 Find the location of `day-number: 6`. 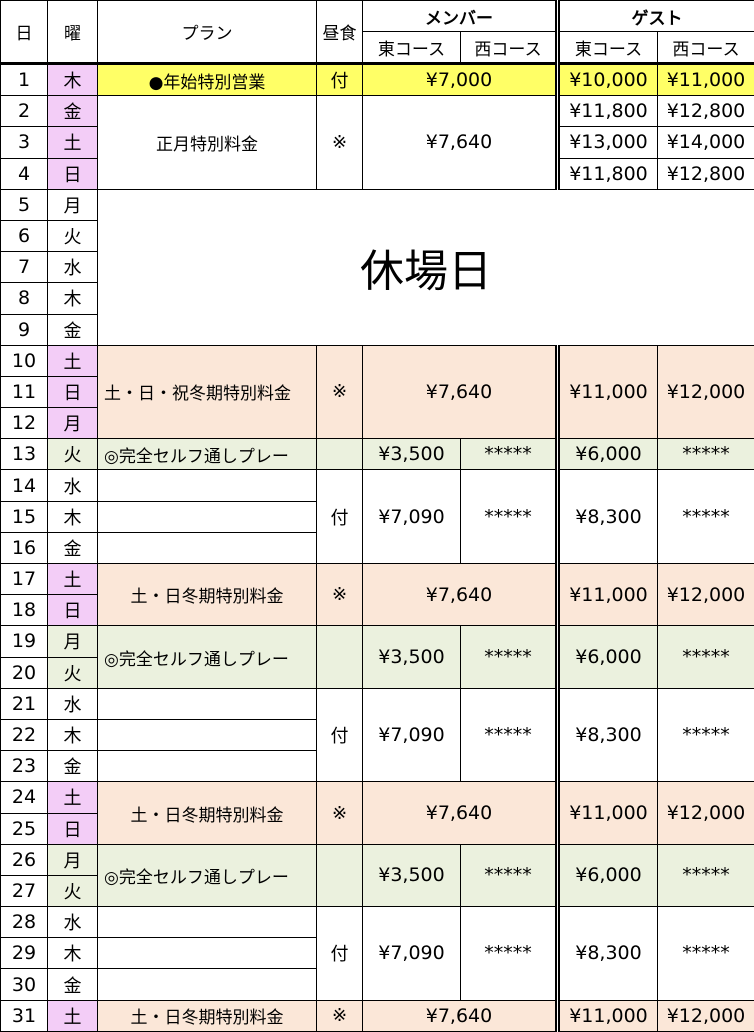

day-number: 6 is located at coordinates (24, 235).